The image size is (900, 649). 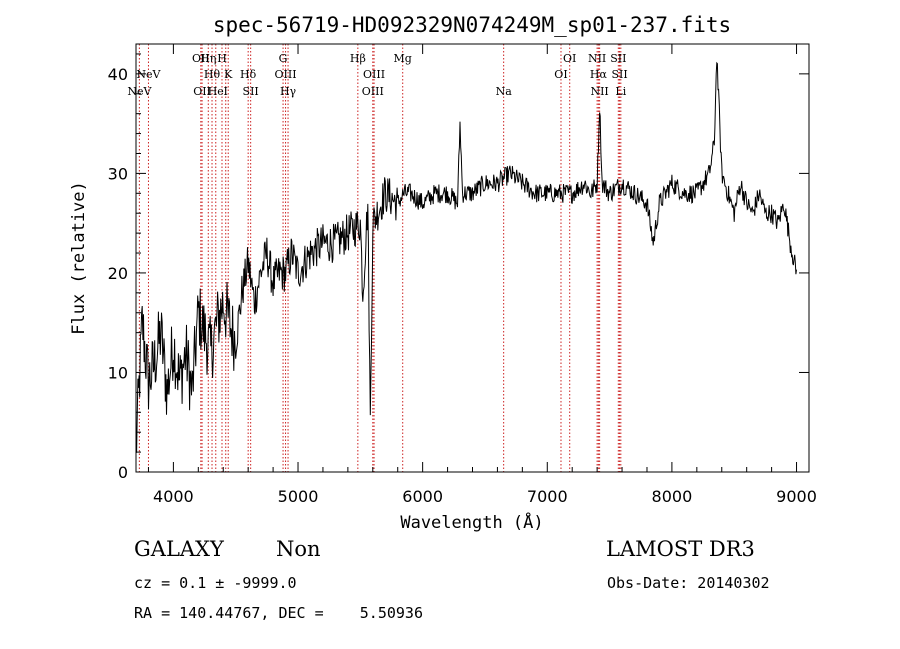 I want to click on x-tick-label: 4000, so click(x=173, y=496).